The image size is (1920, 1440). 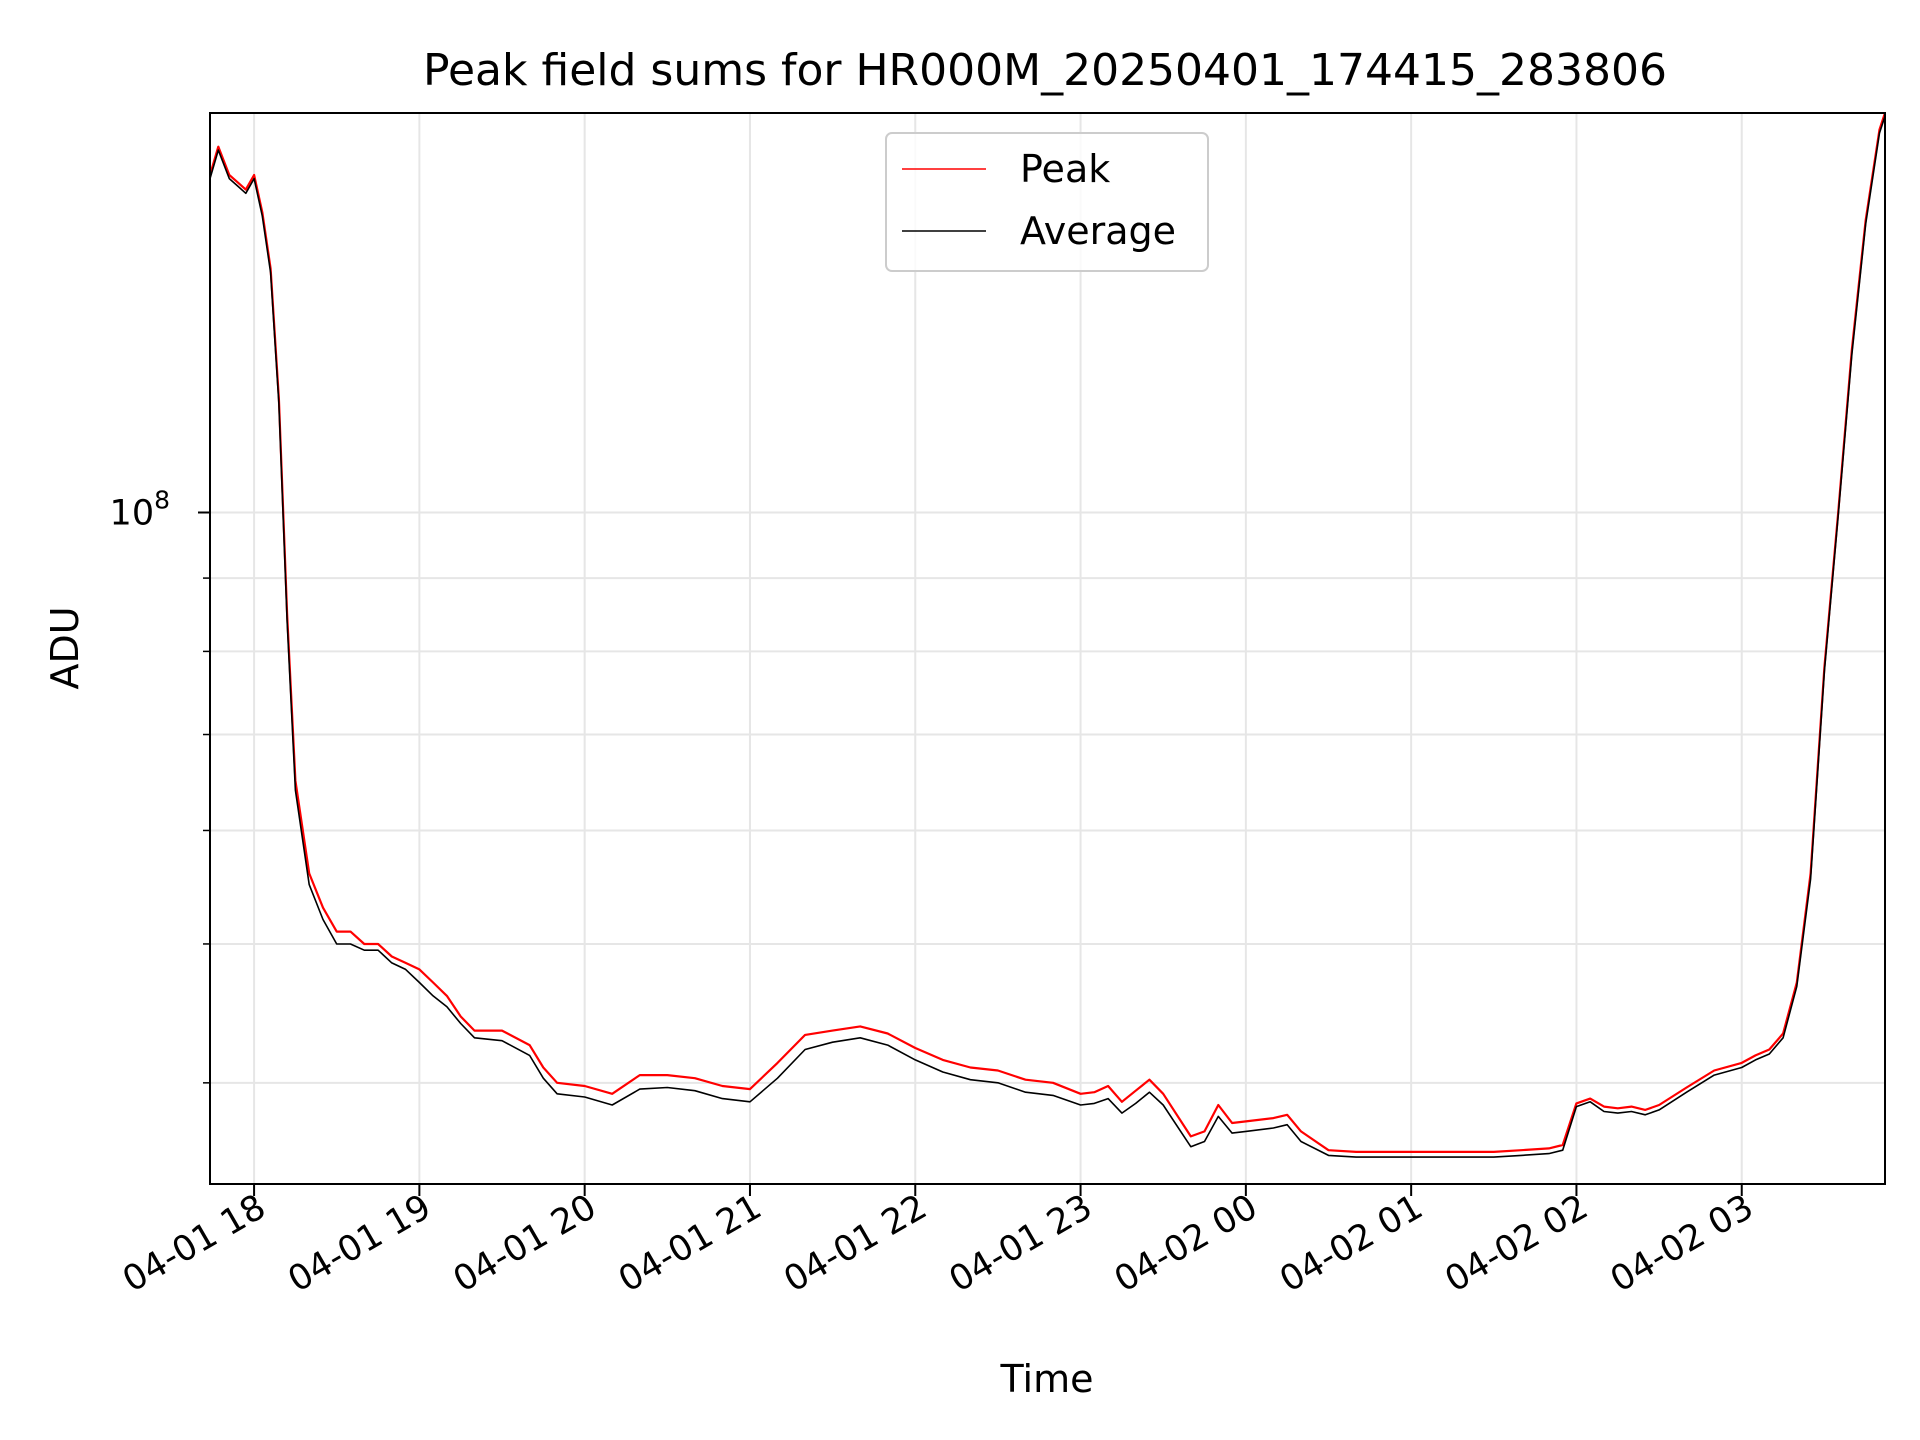 I want to click on legend: Peak Average, so click(x=1047, y=202).